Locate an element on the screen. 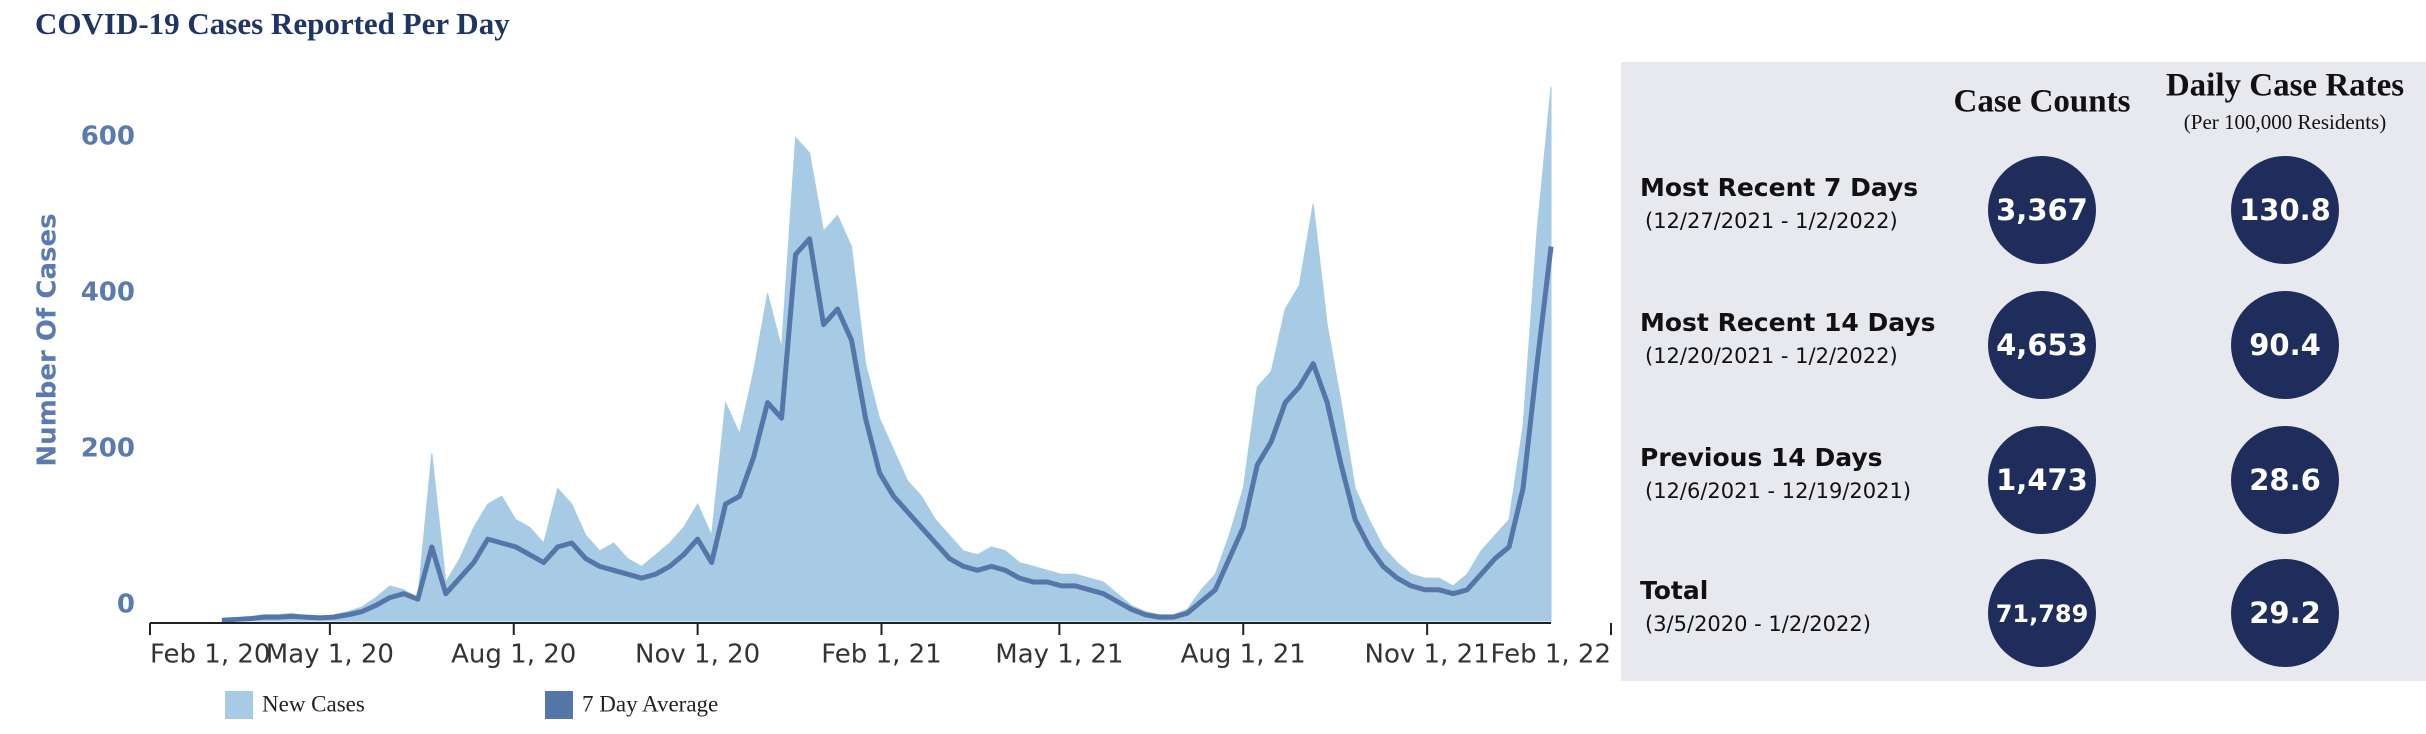 The height and width of the screenshot is (734, 2426). y-tick-label: 400 is located at coordinates (108, 293).